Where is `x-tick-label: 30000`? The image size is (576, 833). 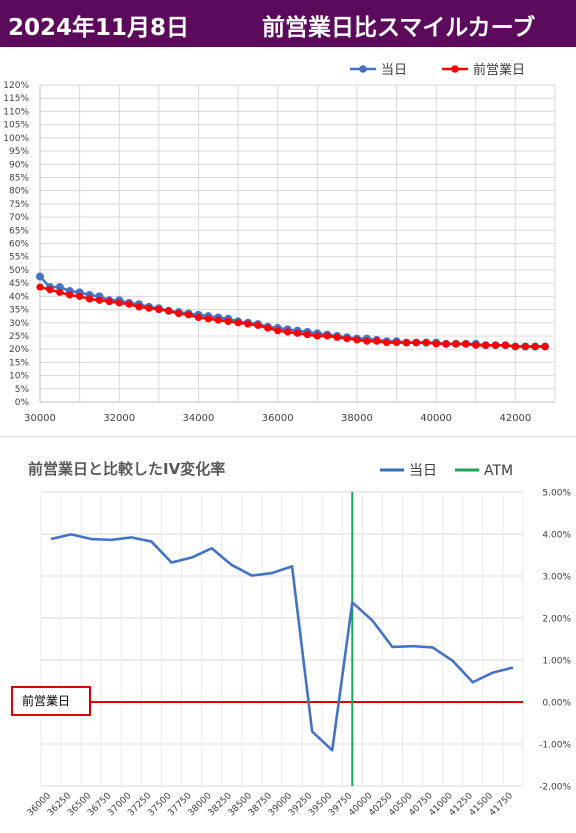
x-tick-label: 30000 is located at coordinates (40, 418).